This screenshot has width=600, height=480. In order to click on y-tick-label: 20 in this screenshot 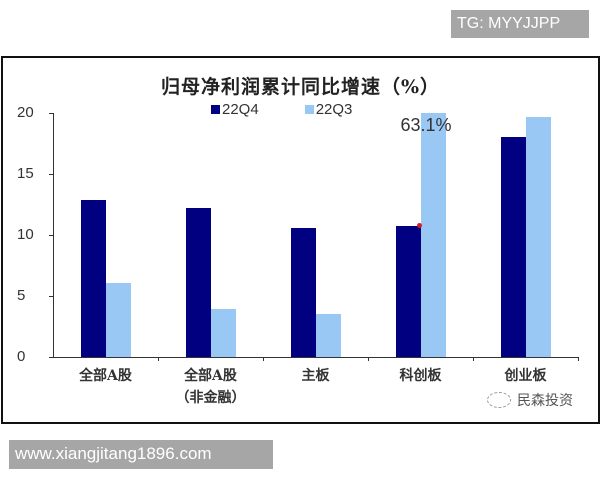, I will do `click(25, 112)`.